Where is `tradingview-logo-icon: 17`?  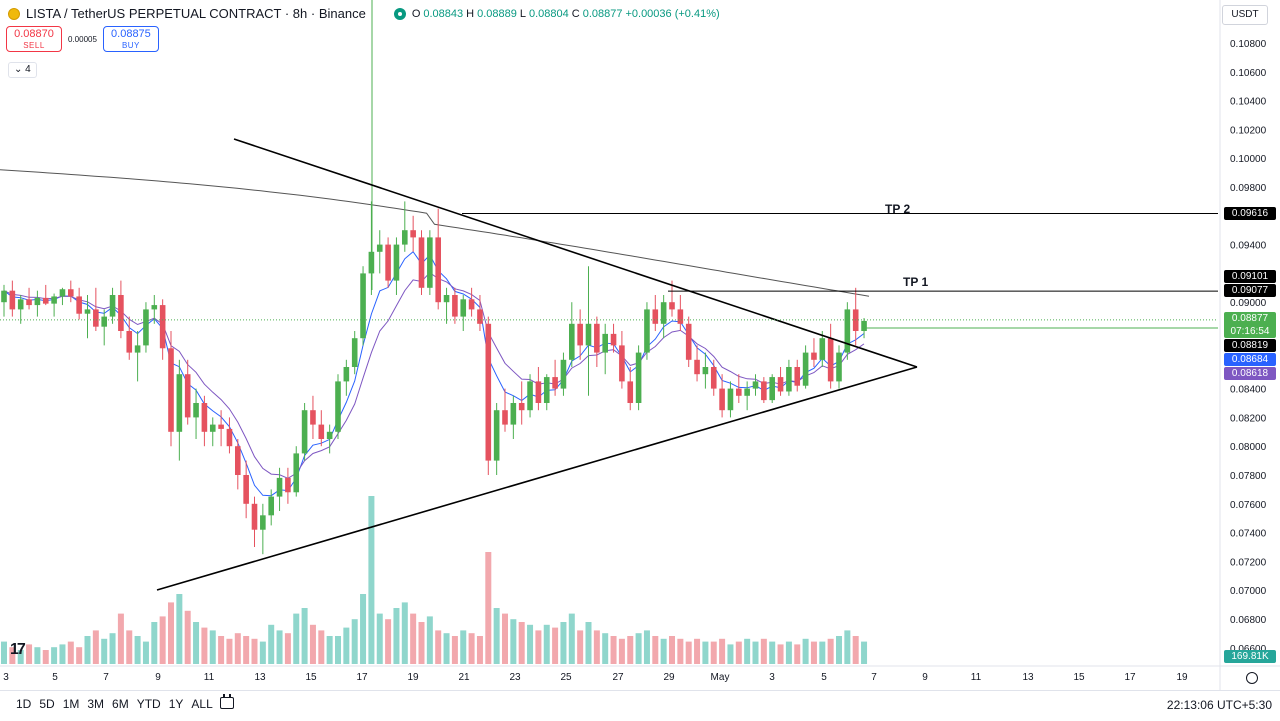 tradingview-logo-icon: 17 is located at coordinates (18, 649).